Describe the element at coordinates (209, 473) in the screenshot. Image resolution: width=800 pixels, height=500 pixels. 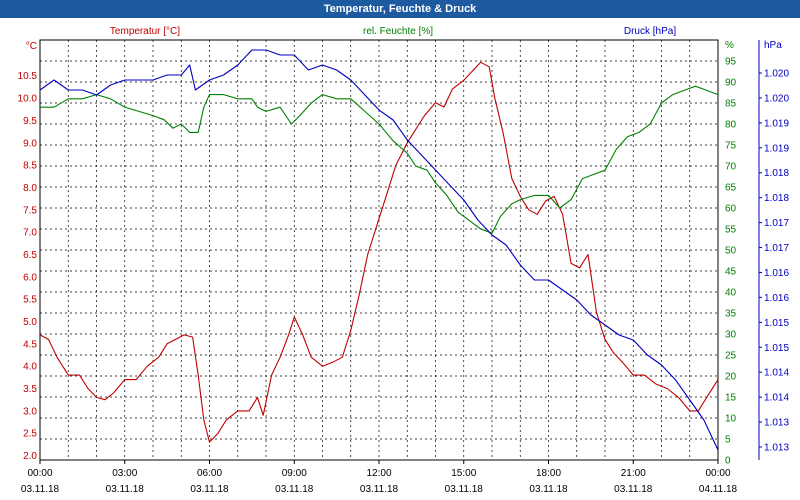
I see `x-tick-time-label: 06:00` at that location.